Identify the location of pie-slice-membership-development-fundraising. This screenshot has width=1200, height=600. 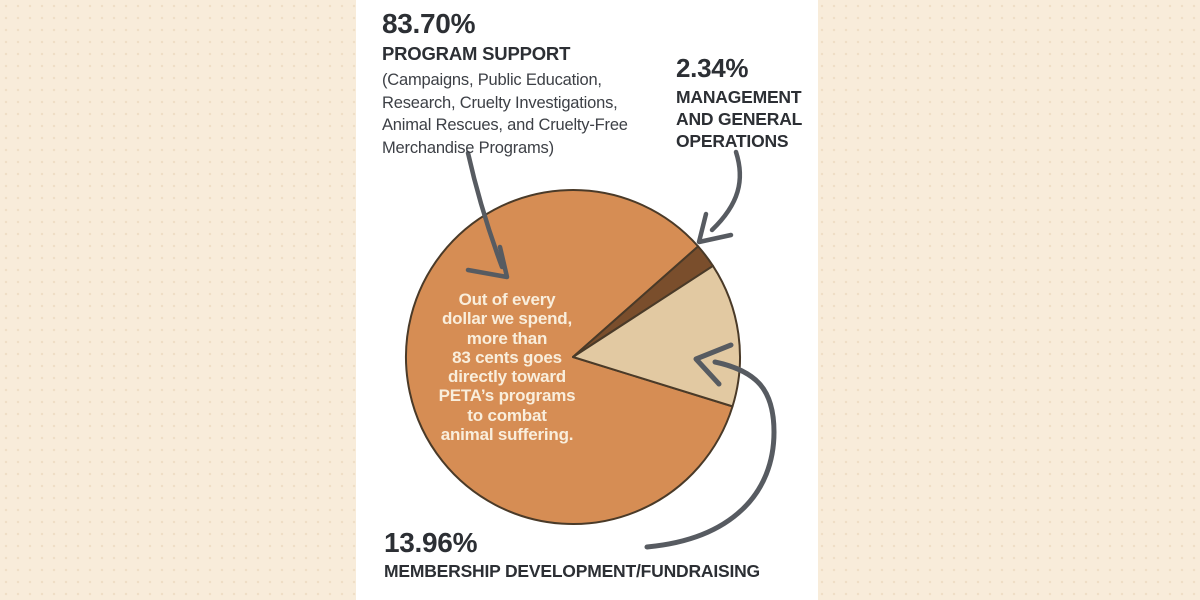
(656, 336).